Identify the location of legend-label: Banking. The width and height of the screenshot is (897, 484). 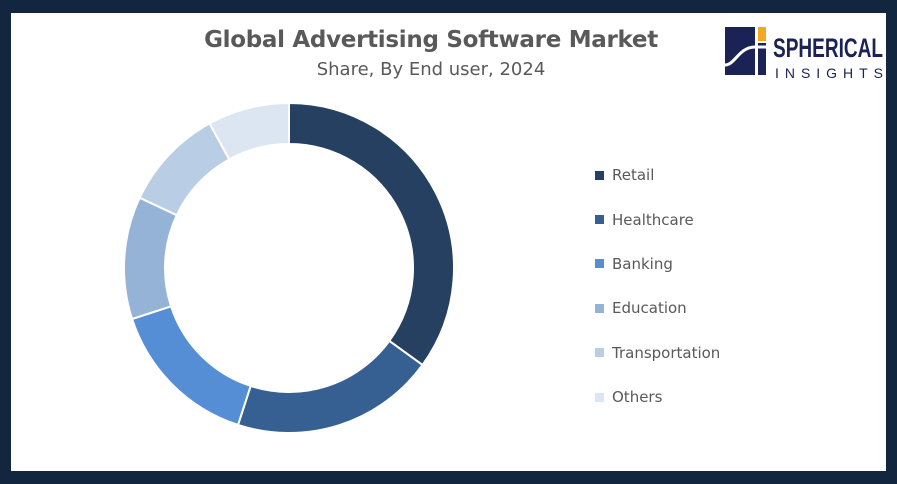
(642, 263).